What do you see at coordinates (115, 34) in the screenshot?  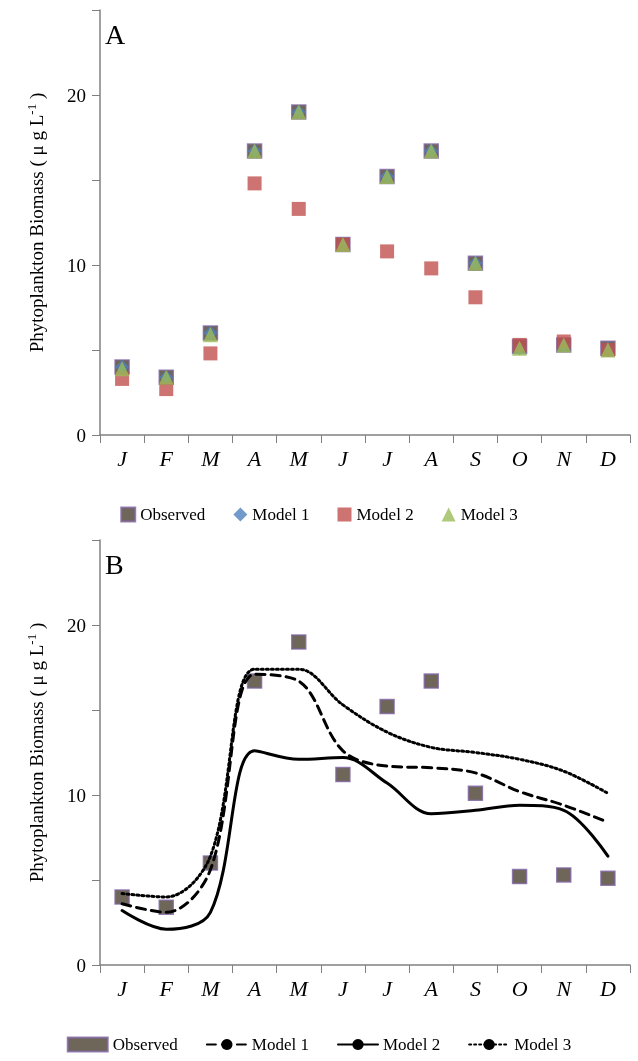 I see `chart-title: A` at bounding box center [115, 34].